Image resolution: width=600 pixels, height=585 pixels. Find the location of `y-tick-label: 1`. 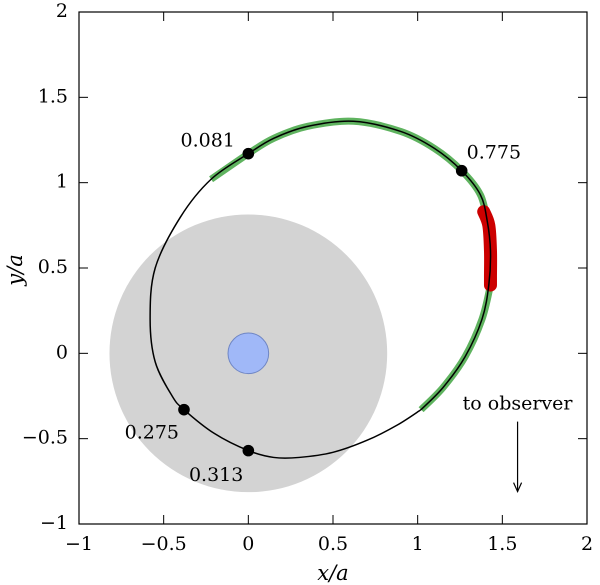

y-tick-label: 1 is located at coordinates (62, 182).